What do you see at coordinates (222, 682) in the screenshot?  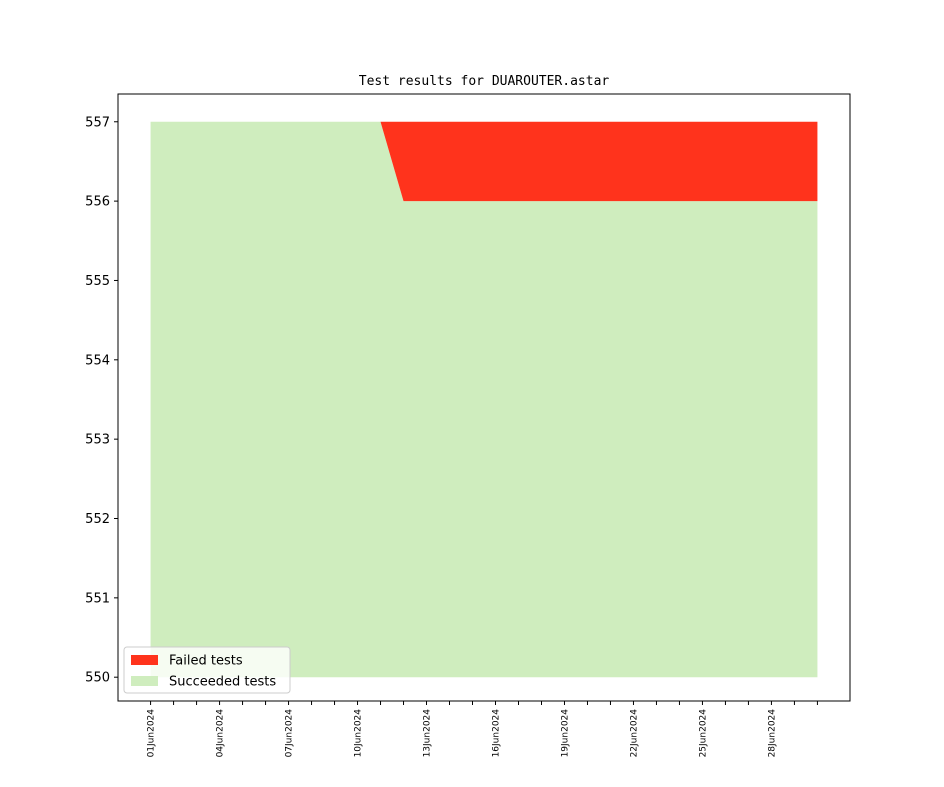 I see `legend-label: Succeeded tests` at bounding box center [222, 682].